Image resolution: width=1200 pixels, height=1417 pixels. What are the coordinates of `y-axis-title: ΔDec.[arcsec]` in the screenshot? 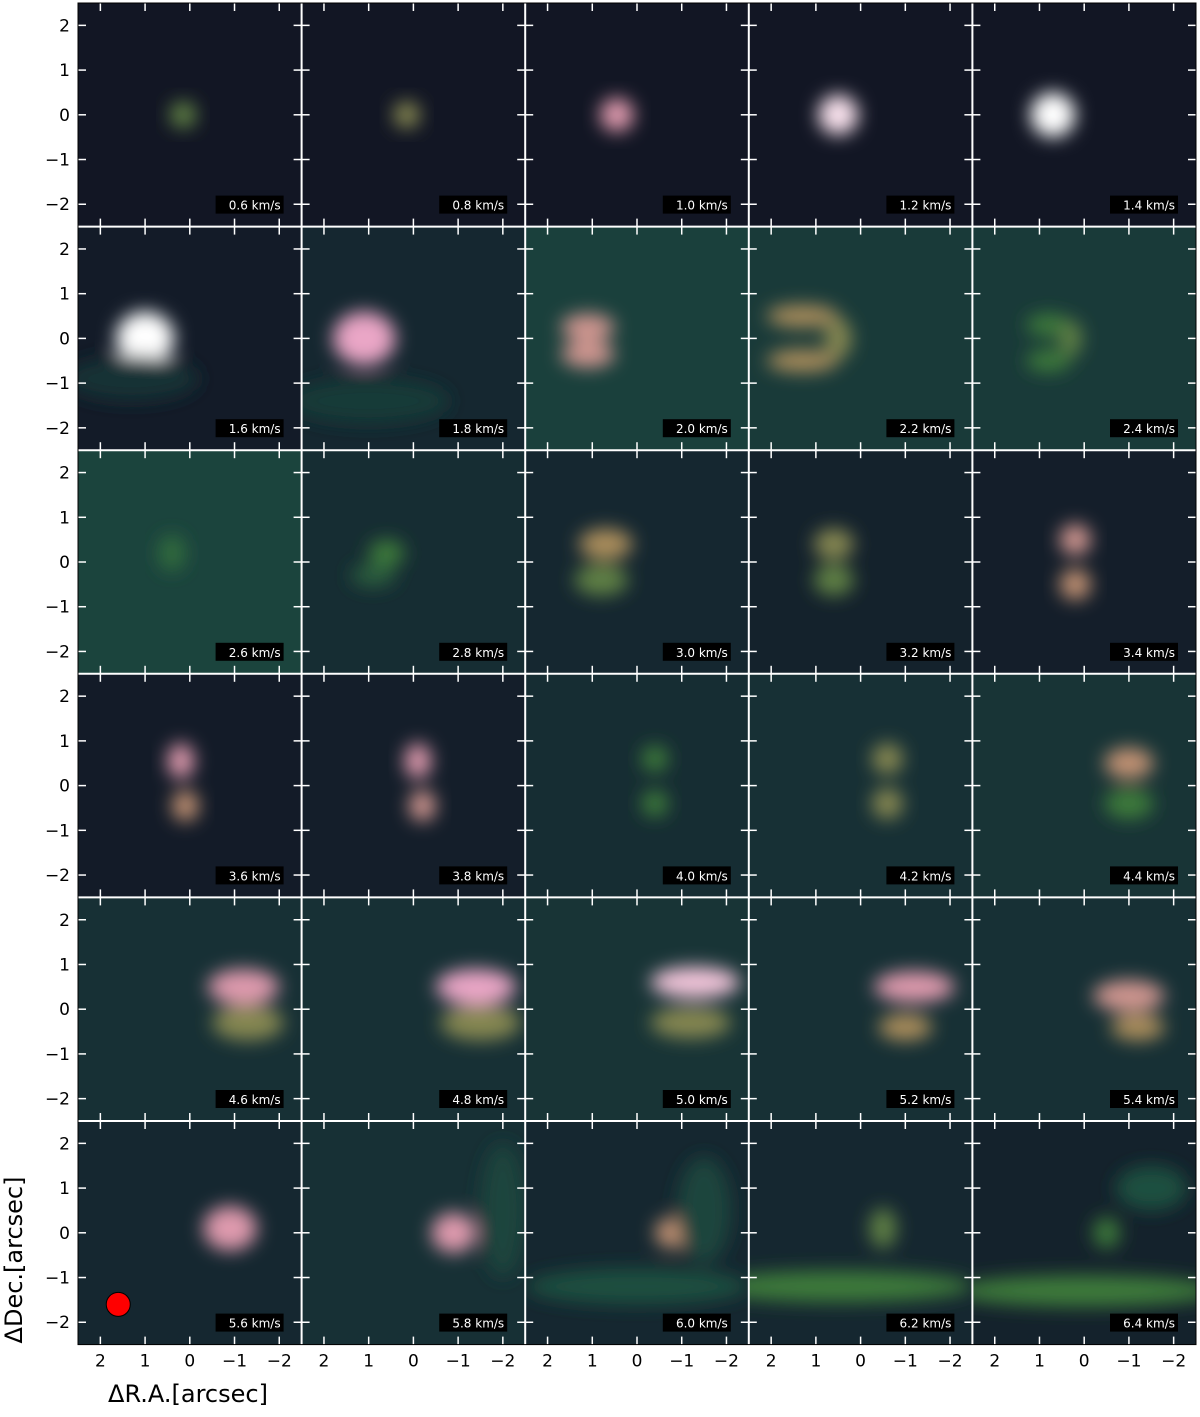 It's located at (14, 1260).